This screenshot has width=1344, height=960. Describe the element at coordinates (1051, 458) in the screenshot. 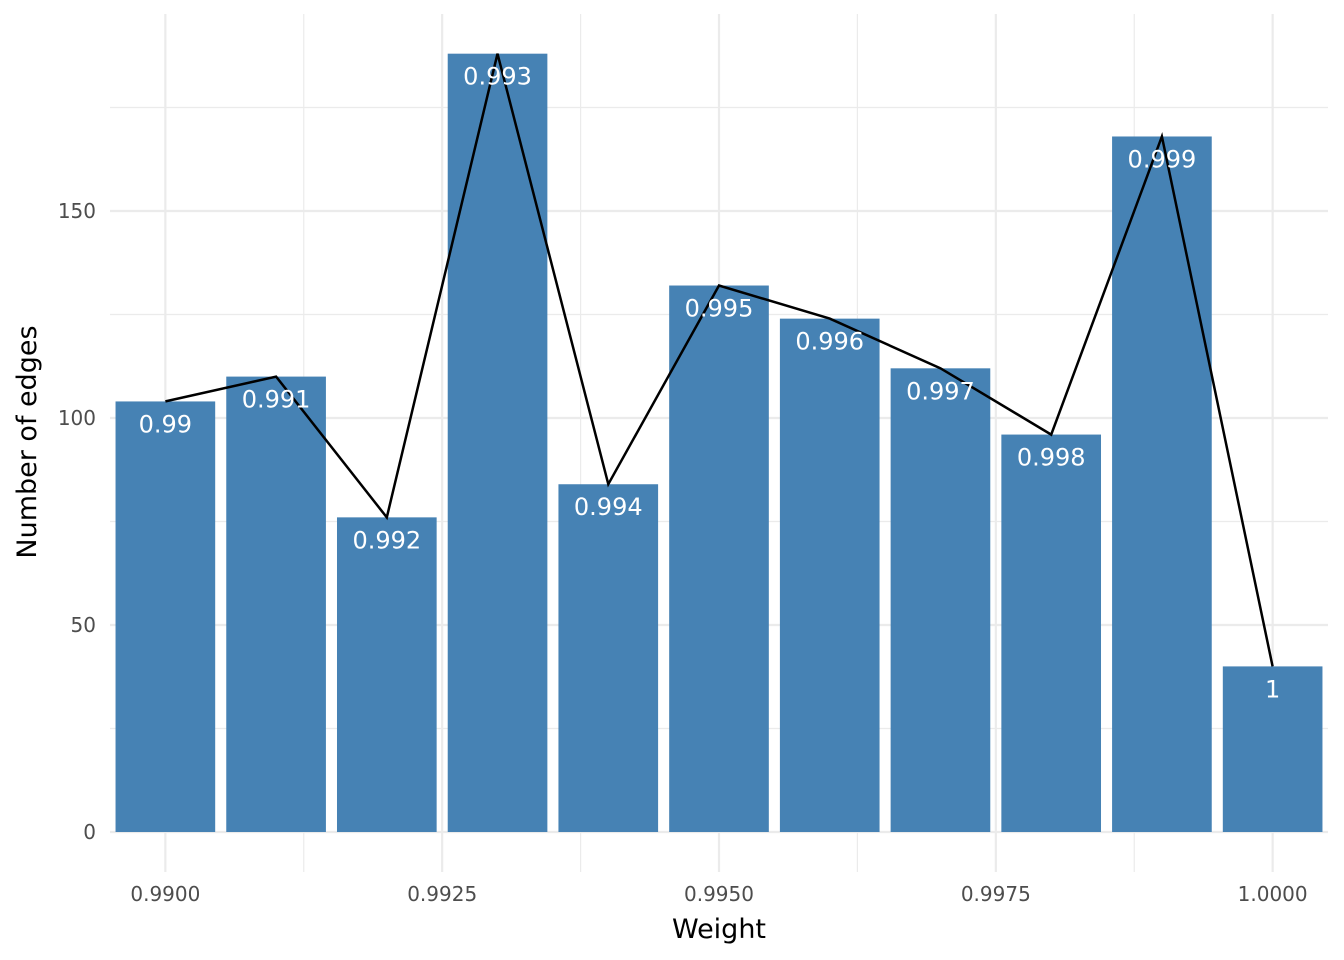

I see `bar-value-label: 0.998` at that location.